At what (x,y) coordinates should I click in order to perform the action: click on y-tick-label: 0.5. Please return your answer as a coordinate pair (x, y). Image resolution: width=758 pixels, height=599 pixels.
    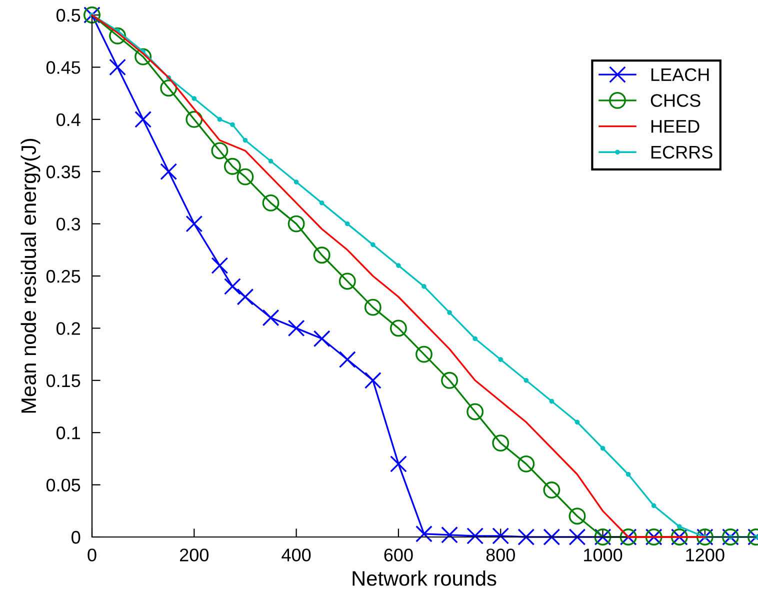
    Looking at the image, I should click on (68, 15).